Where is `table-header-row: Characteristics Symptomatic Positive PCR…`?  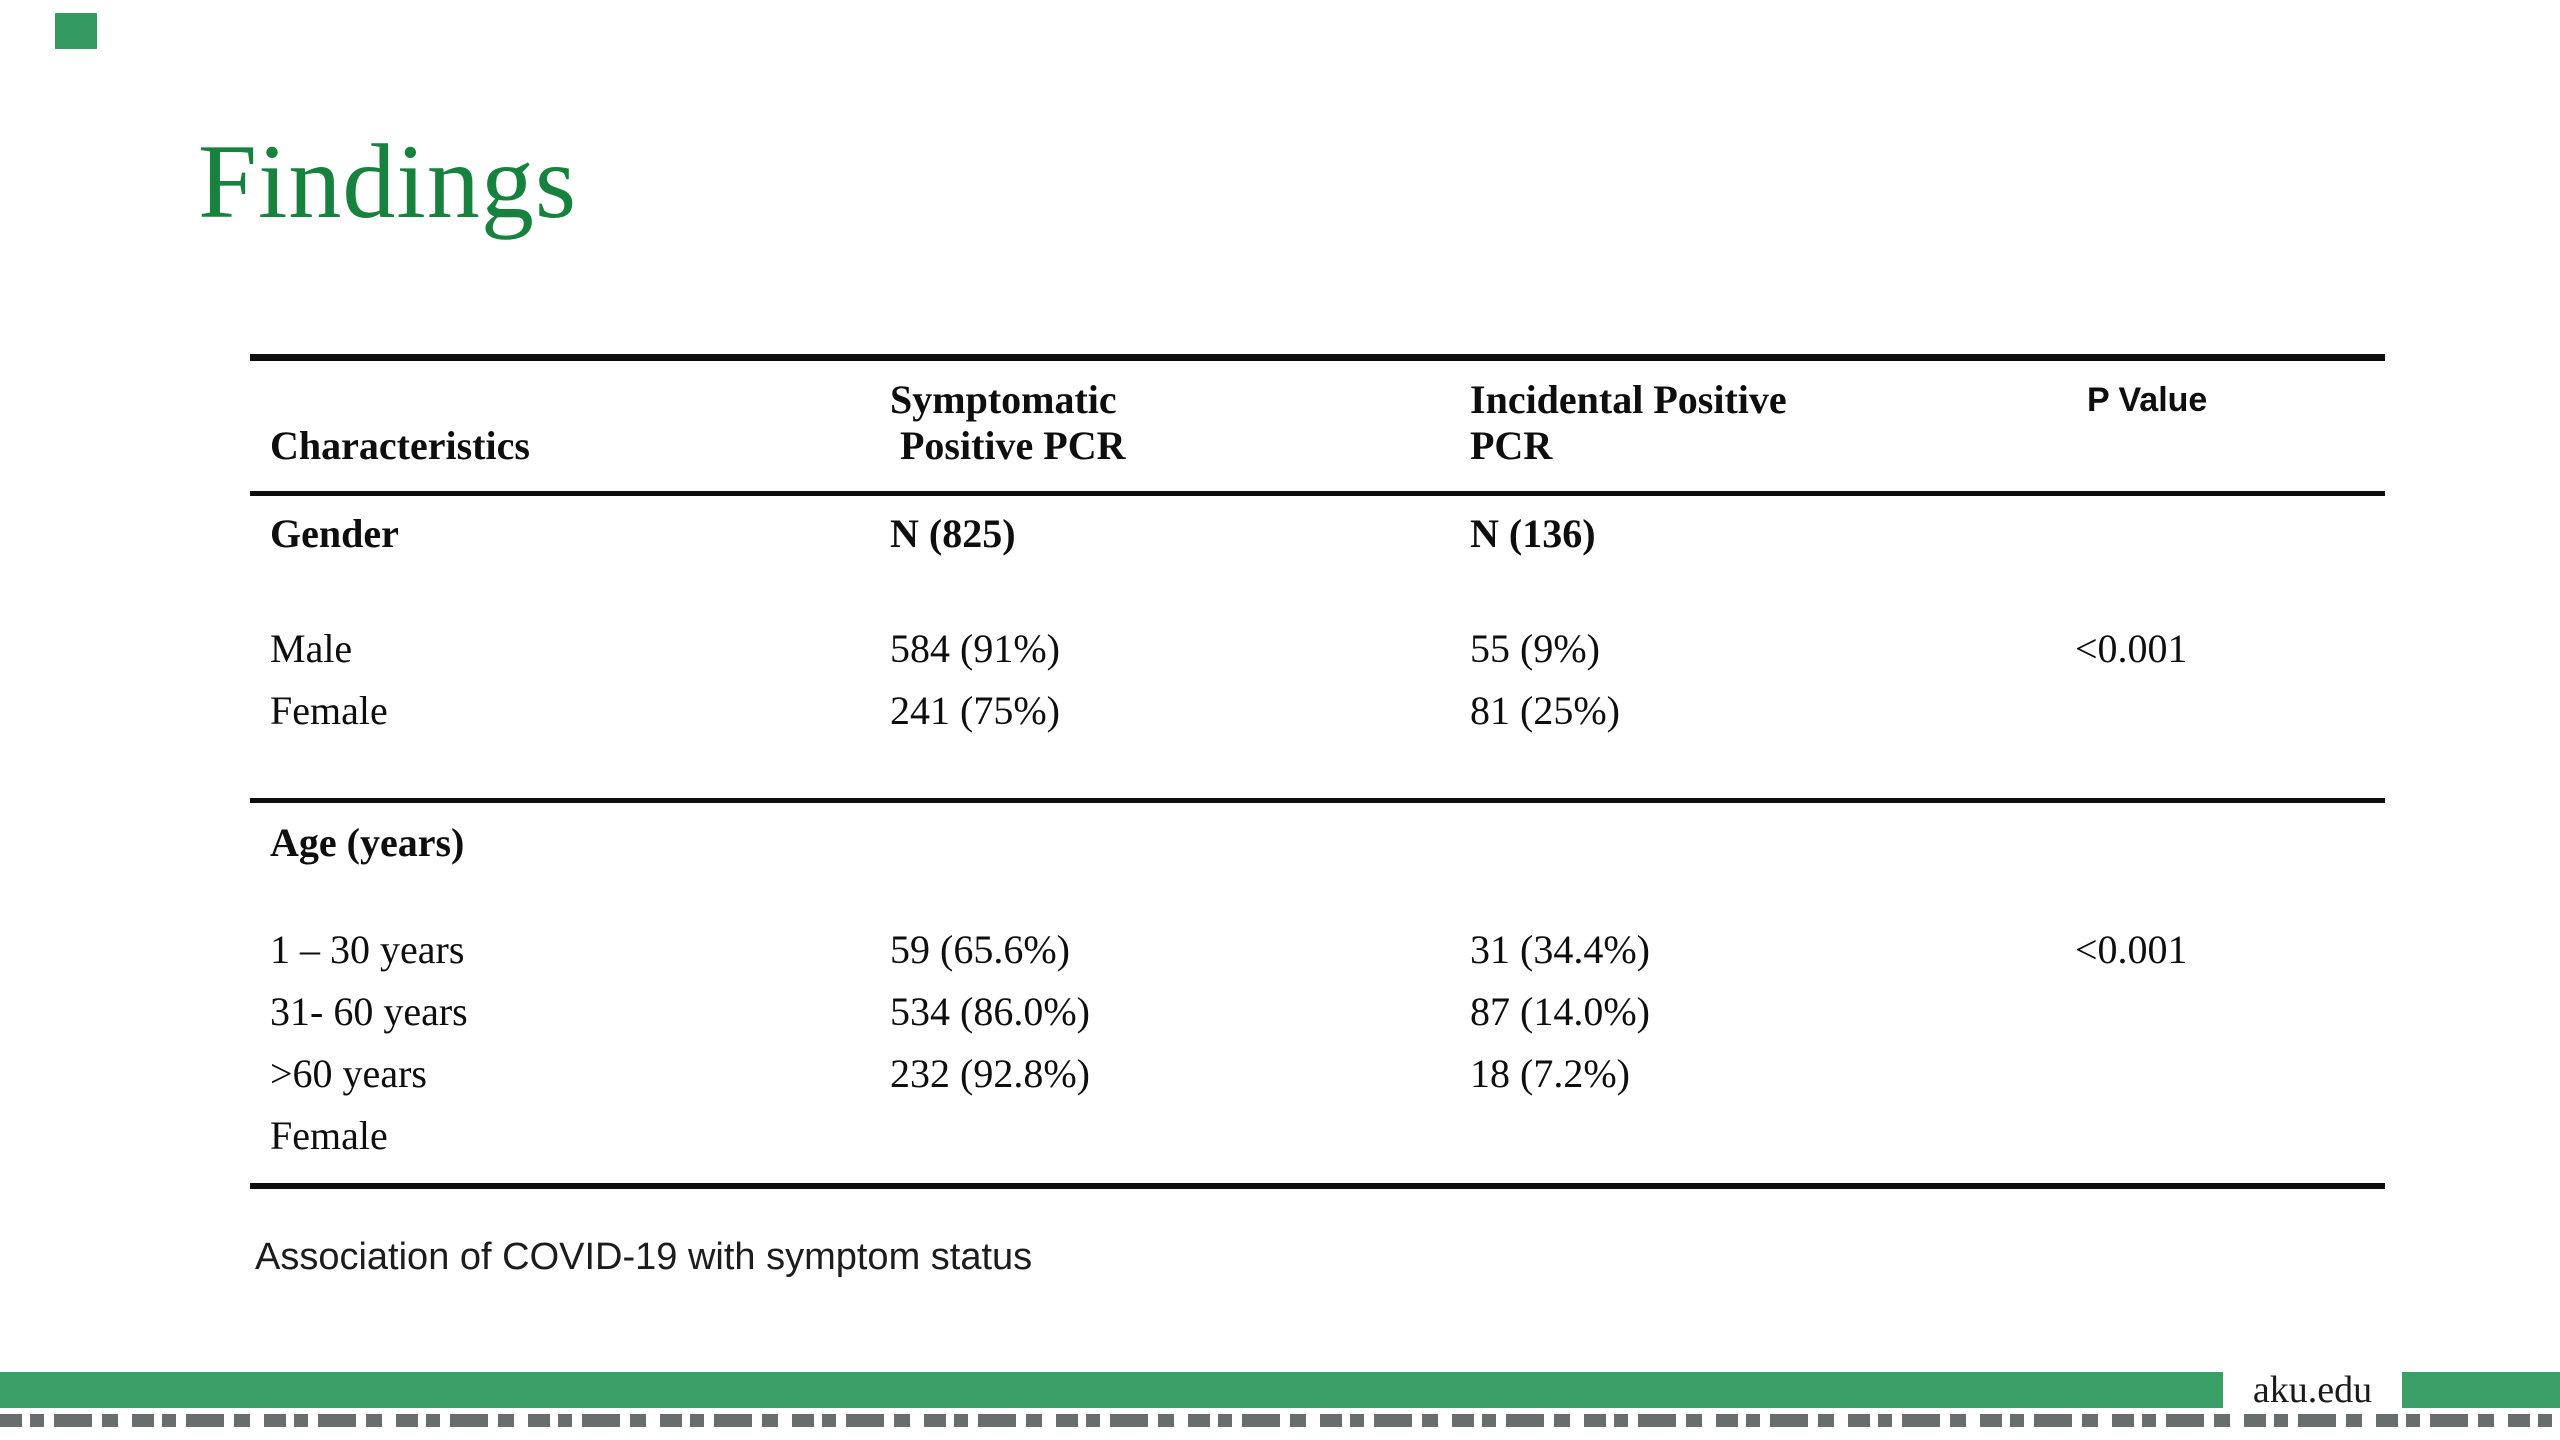
table-header-row: Characteristics Symptomatic Positive PCR… is located at coordinates (1317, 428).